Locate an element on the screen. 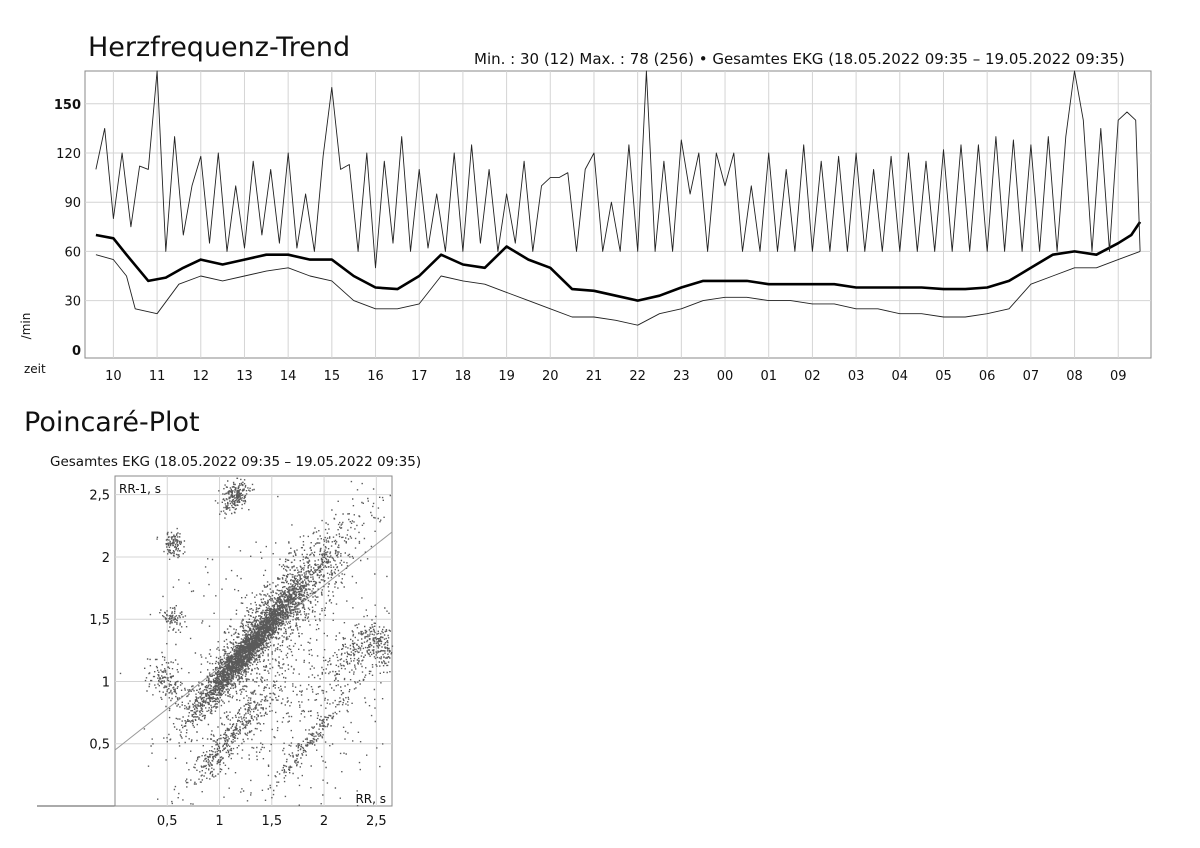 This screenshot has height=848, width=1200. trend-x-tick-label: 11 is located at coordinates (157, 376).